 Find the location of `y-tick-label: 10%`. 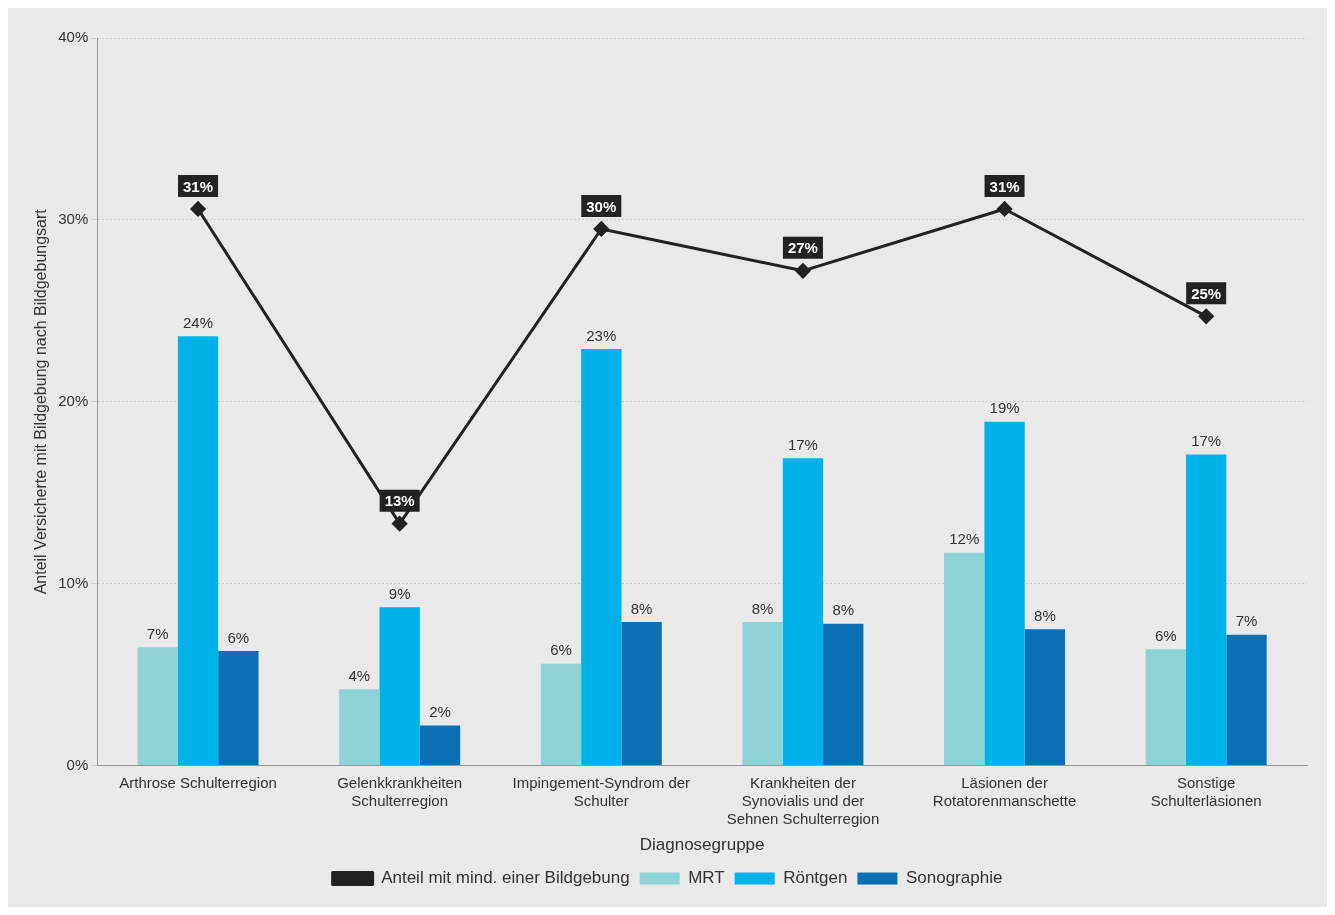

y-tick-label: 10% is located at coordinates (73, 582).